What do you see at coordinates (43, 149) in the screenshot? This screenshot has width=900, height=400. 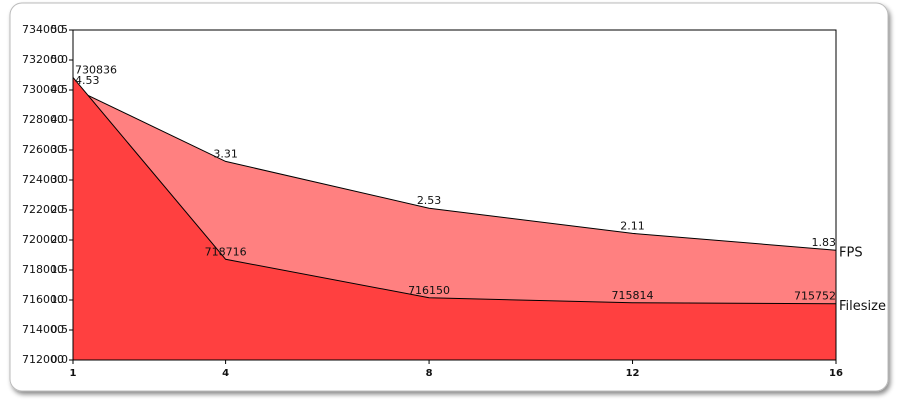 I see `y-tick-label: 726000` at bounding box center [43, 149].